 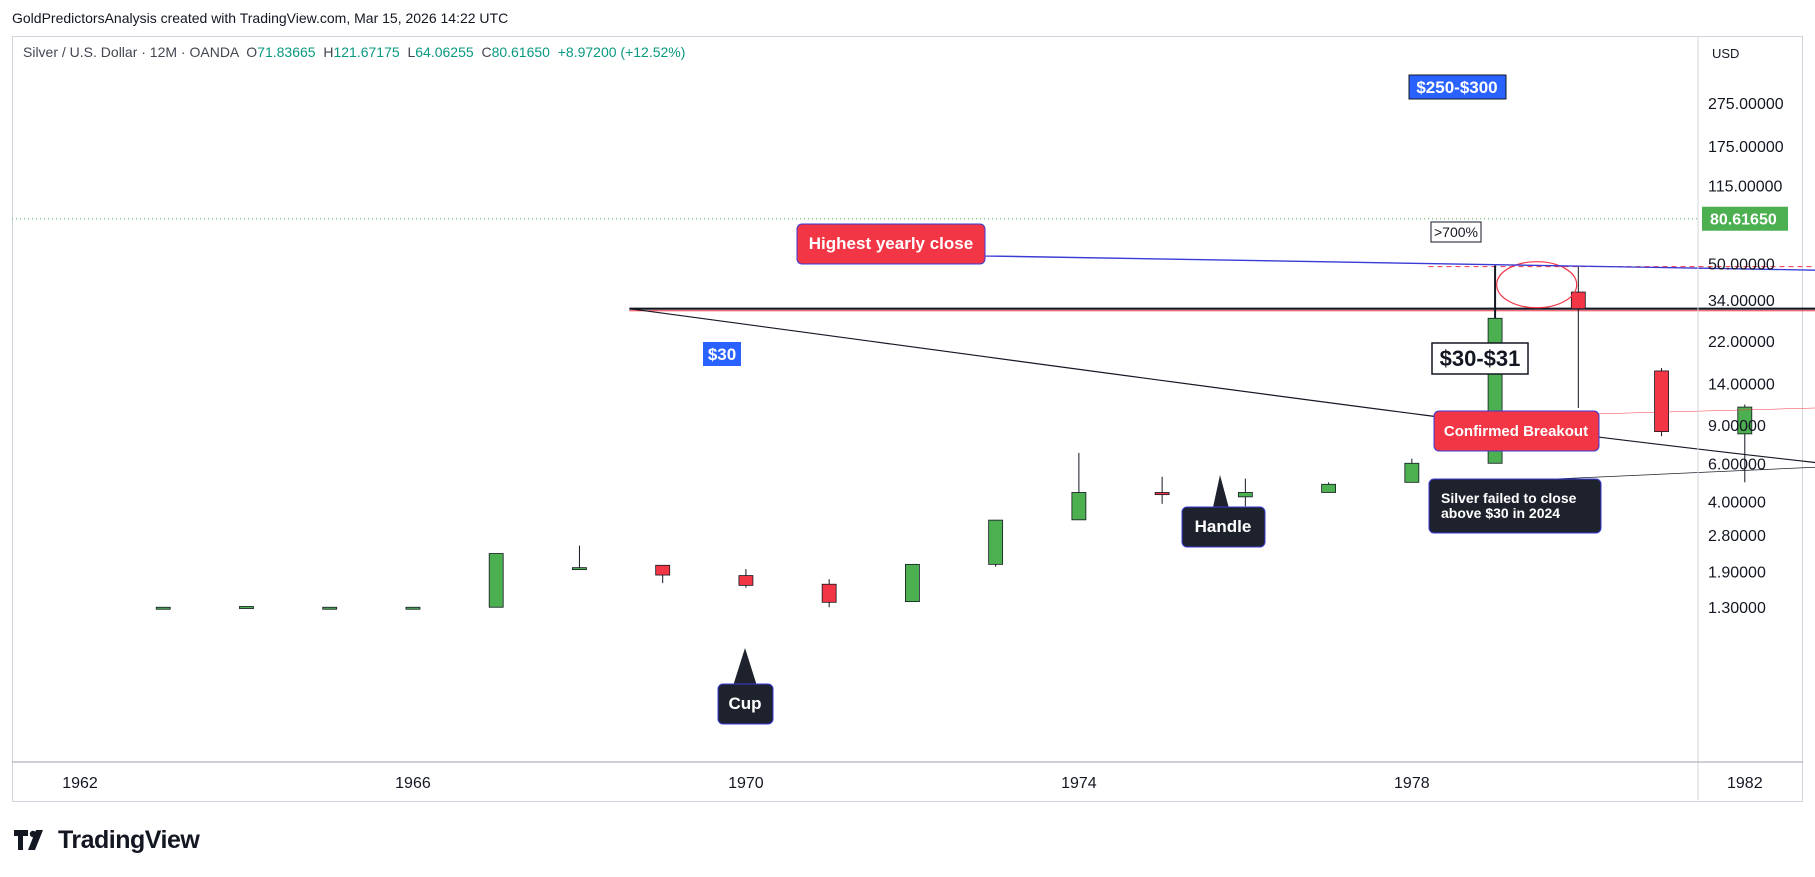 I want to click on candle-1963, so click(x=163, y=608).